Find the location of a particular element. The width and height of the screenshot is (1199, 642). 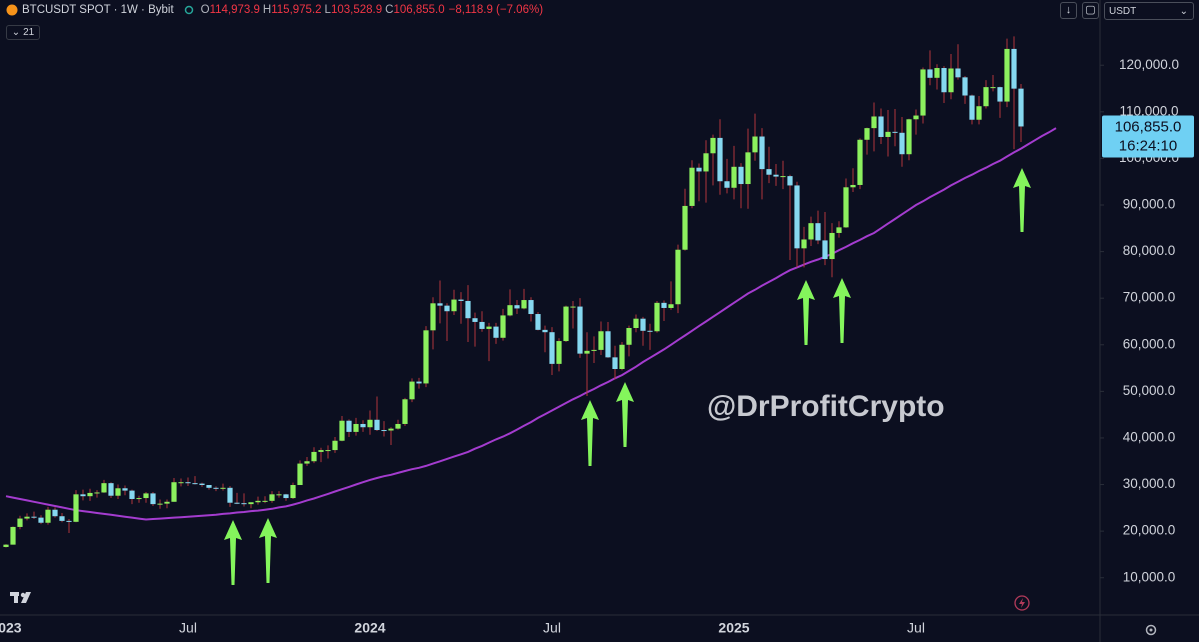

ohlc-value: 115,975.2 is located at coordinates (296, 10).